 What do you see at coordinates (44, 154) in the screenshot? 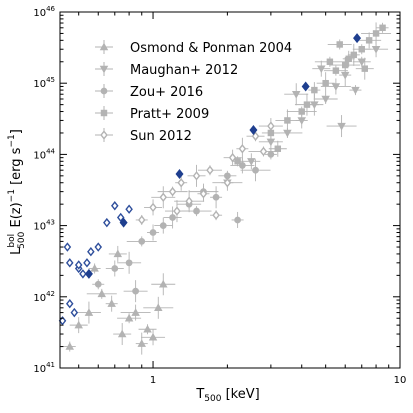
I see `y-tick-label: 1044` at bounding box center [44, 154].